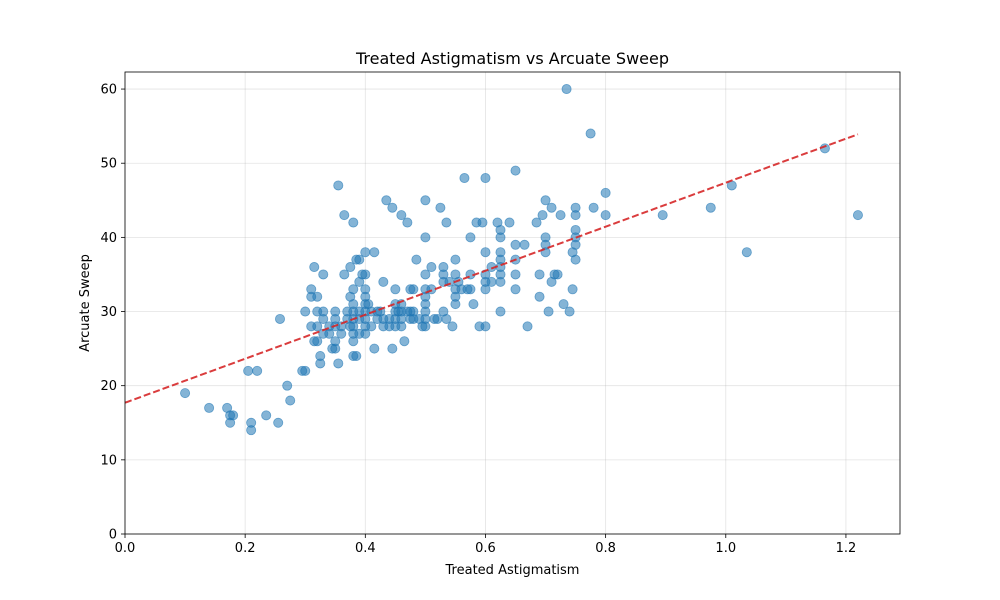 This screenshot has width=1000, height=600. Describe the element at coordinates (113, 535) in the screenshot. I see `y-tick-label: 0` at that location.